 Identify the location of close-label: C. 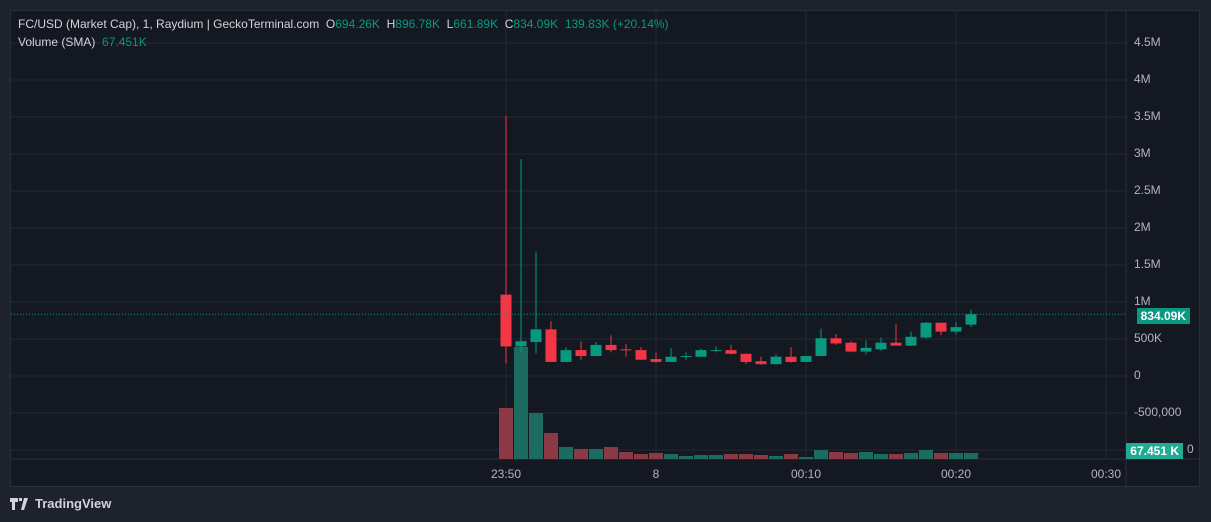
(509, 24).